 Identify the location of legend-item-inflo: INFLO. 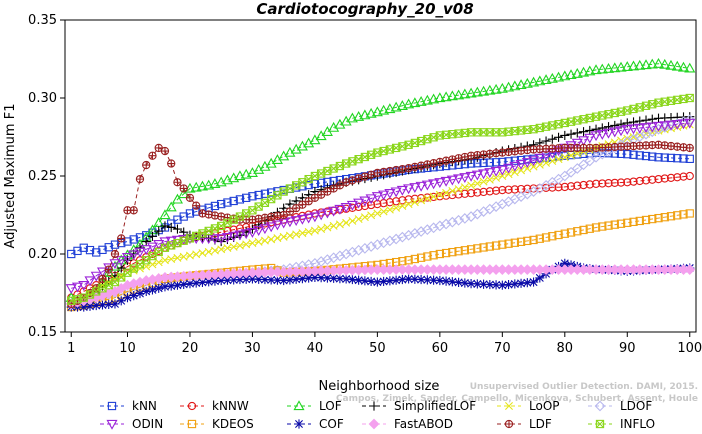
(621, 424).